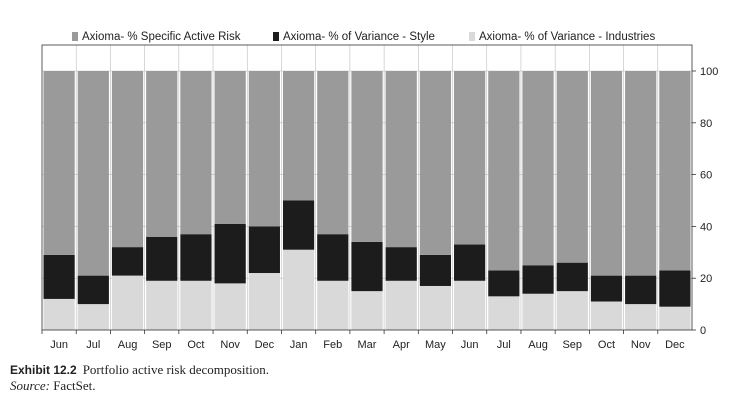  I want to click on x-tick-label: Jan, so click(299, 345).